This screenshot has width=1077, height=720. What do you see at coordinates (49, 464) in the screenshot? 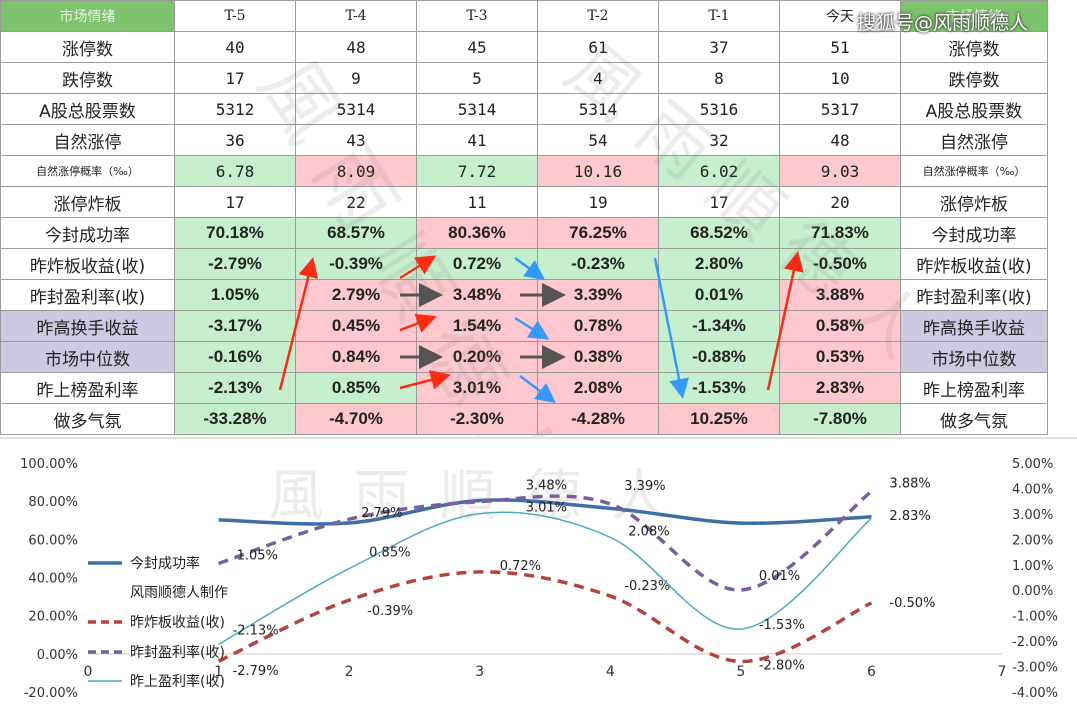
I see `y-tick-left: 100.00%` at bounding box center [49, 464].